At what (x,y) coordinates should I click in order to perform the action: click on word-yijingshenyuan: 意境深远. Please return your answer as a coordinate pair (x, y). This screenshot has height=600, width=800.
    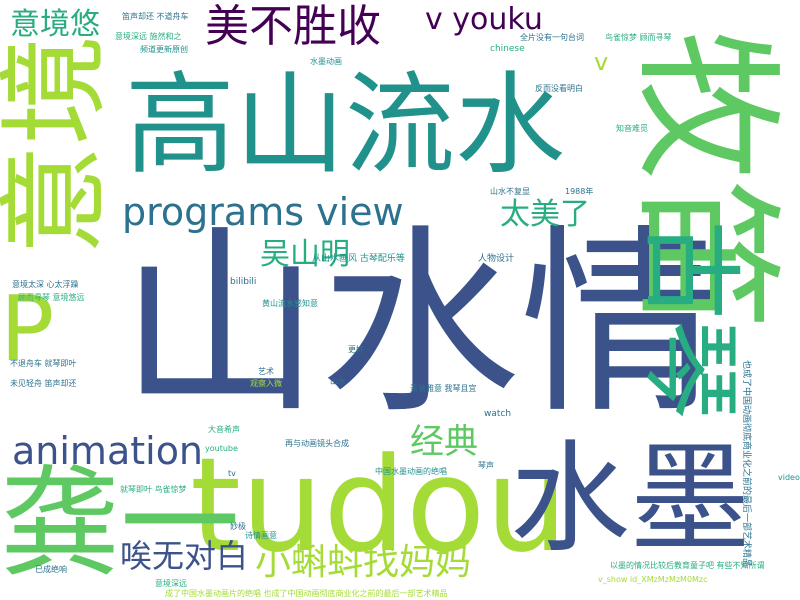
    Looking at the image, I should click on (171, 583).